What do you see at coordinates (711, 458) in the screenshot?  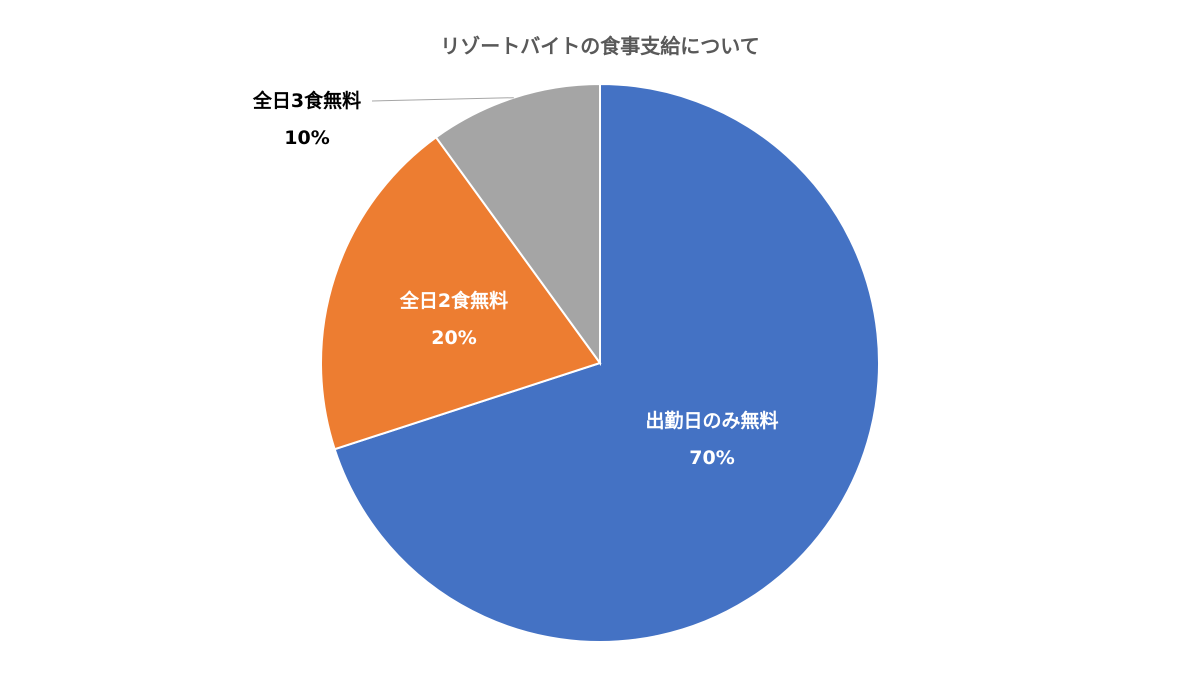 I see `slice-value-label: 70%` at bounding box center [711, 458].